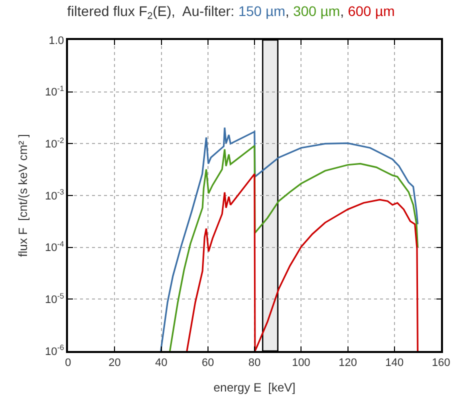 This screenshot has width=462, height=404. What do you see at coordinates (254, 387) in the screenshot?
I see `x-axis-title: energy E [keV]` at bounding box center [254, 387].